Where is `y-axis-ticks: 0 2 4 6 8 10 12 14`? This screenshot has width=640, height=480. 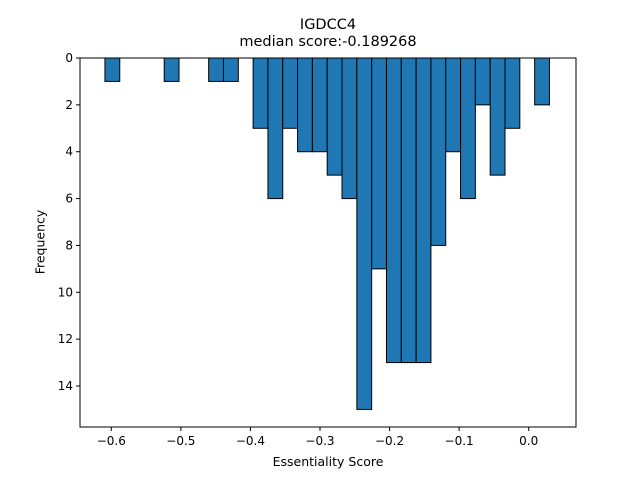
y-axis-ticks: 0 2 4 6 8 10 12 14 is located at coordinates (69, 222).